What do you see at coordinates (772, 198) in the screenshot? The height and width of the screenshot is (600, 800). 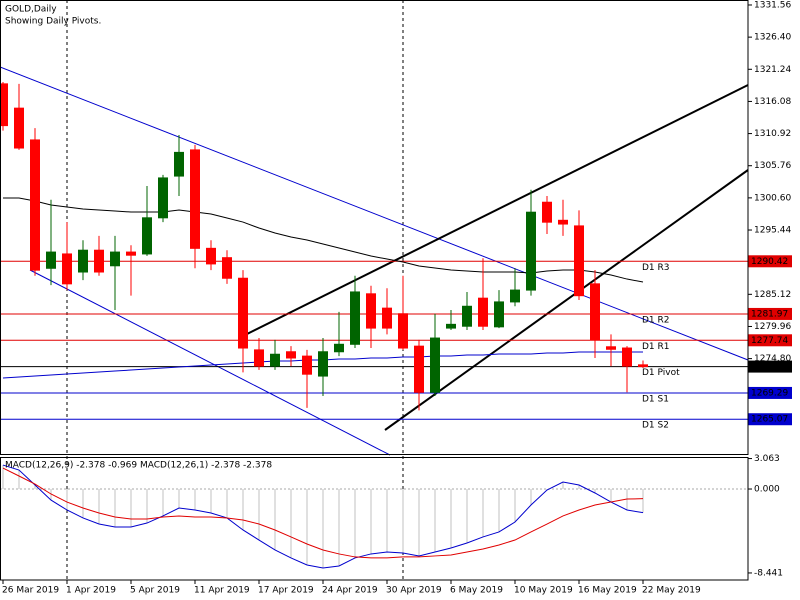 I see `y-tick-label: 1300.60` at bounding box center [772, 198].